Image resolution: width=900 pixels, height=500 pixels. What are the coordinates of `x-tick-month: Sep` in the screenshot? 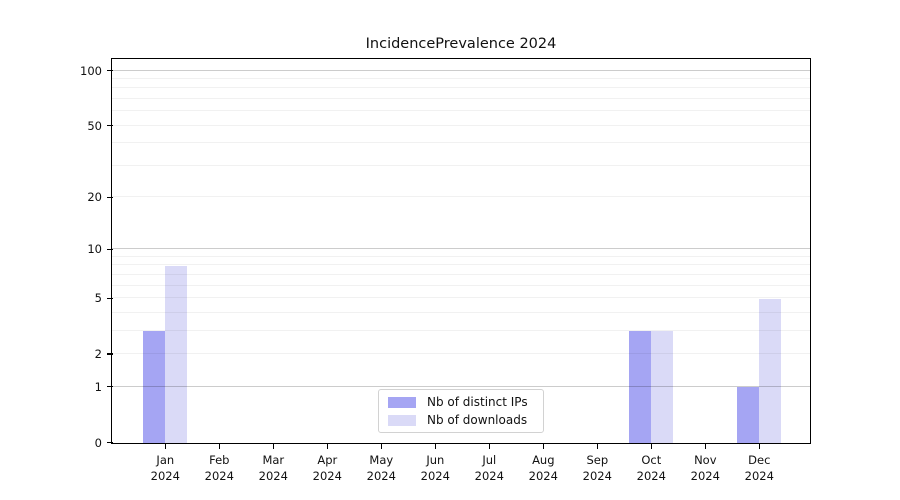 It's located at (597, 460).